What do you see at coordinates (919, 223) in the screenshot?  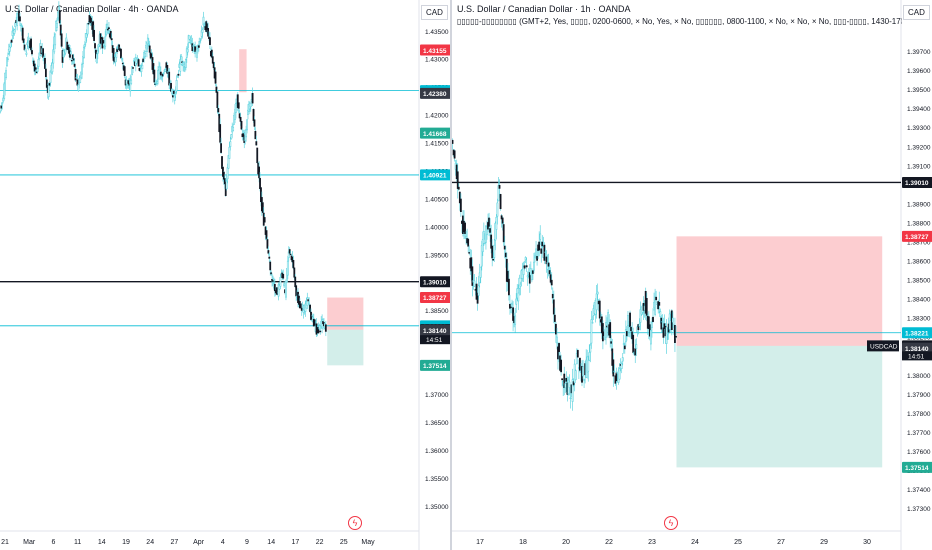 I see `y-tick-label: 1.38800` at bounding box center [919, 223].